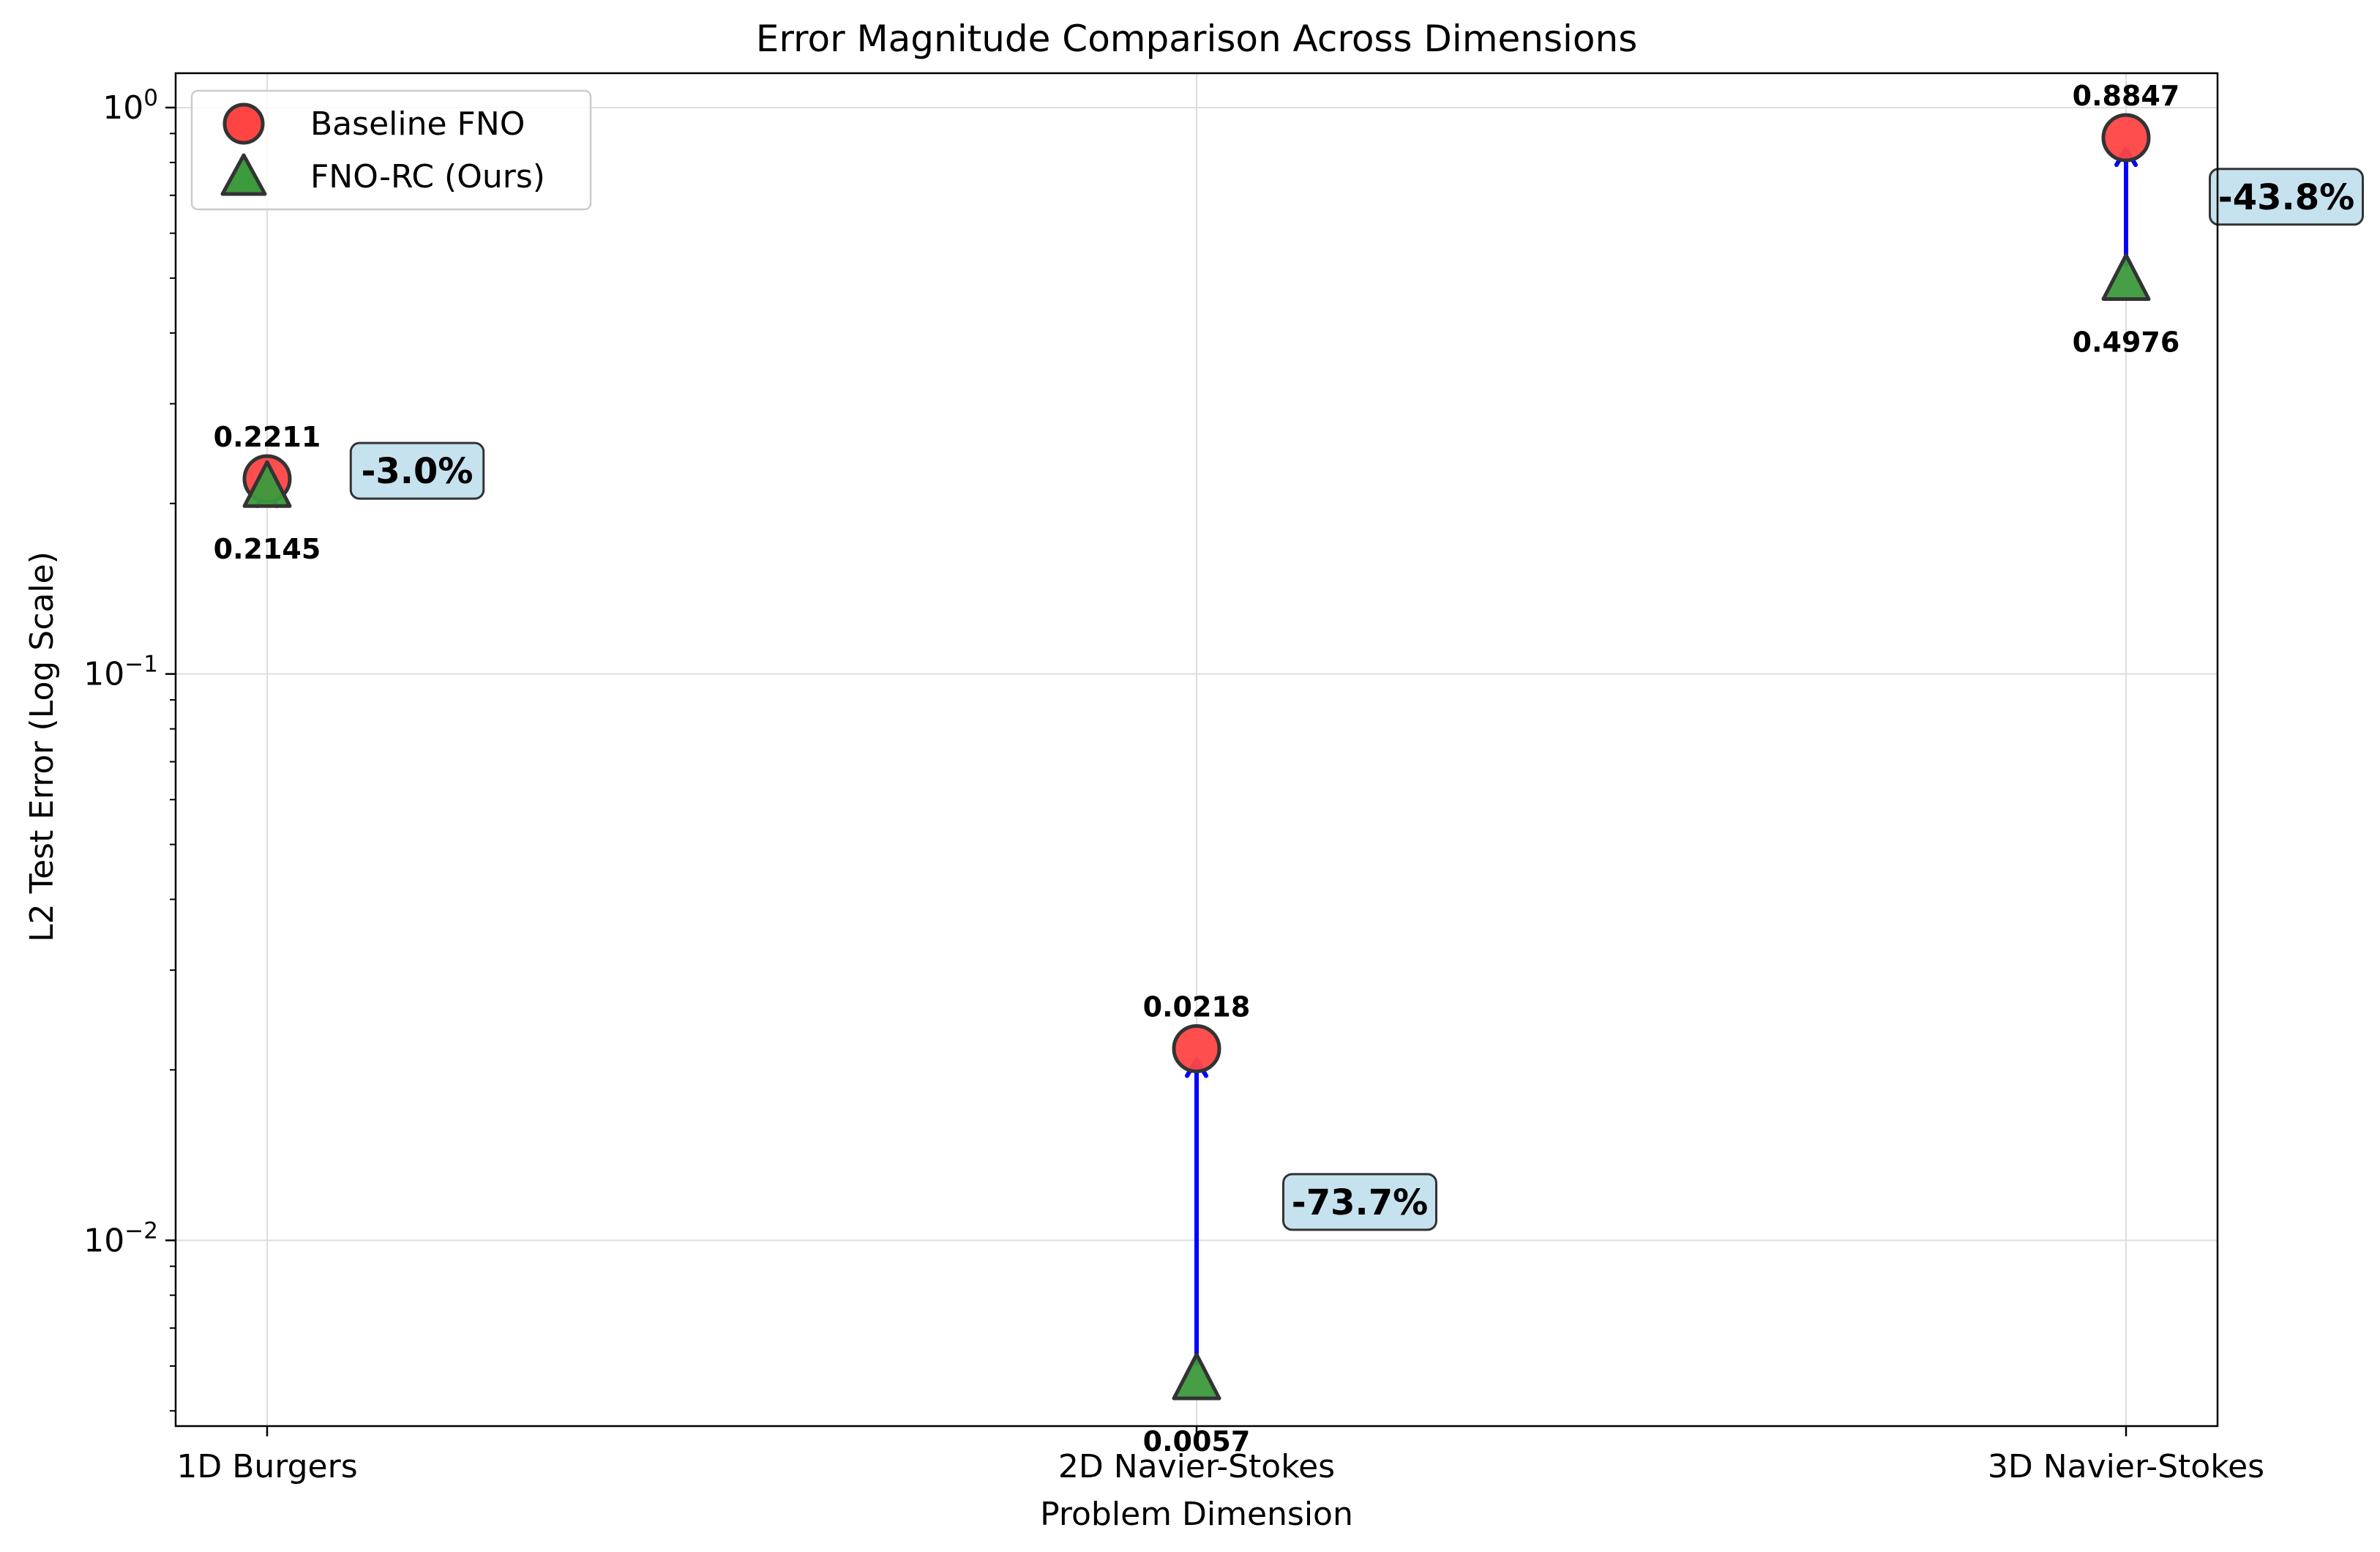 The width and height of the screenshot is (2380, 1552). What do you see at coordinates (243, 123) in the screenshot?
I see `legend-circle-marker` at bounding box center [243, 123].